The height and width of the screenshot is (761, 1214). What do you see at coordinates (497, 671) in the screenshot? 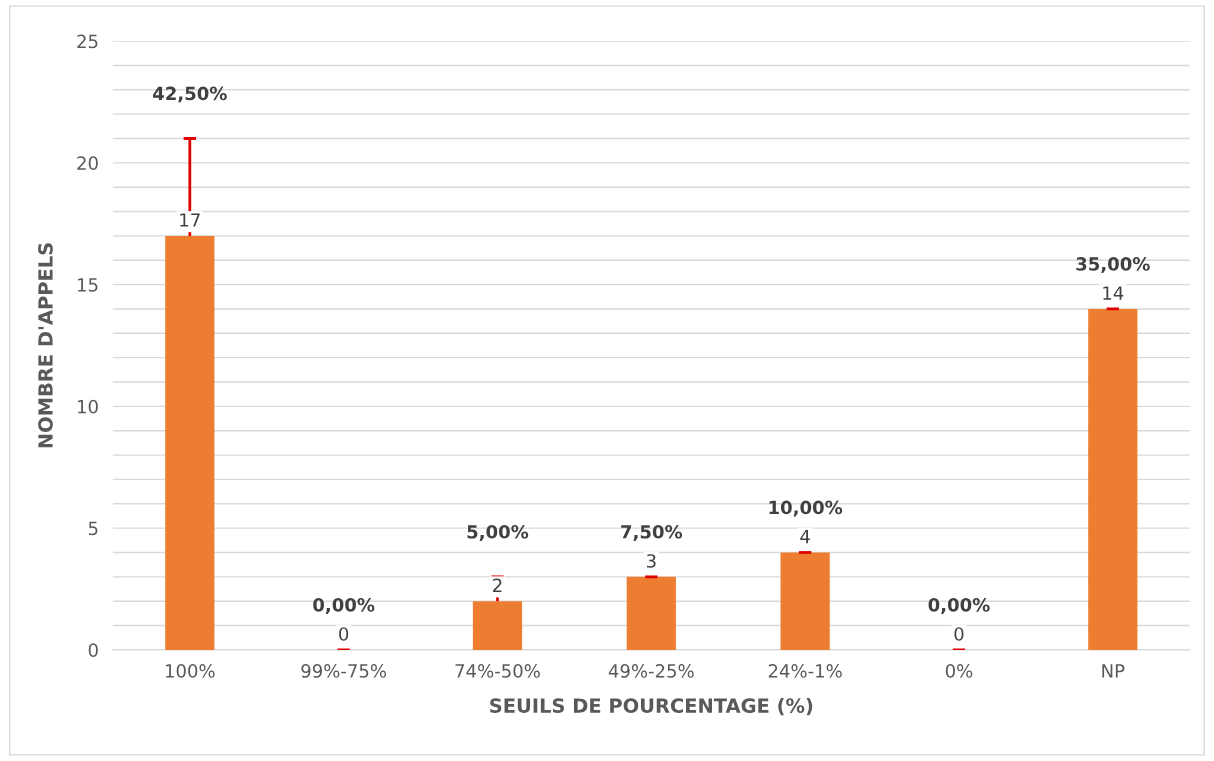
I see `x-tick-label: 74%-50%` at bounding box center [497, 671].